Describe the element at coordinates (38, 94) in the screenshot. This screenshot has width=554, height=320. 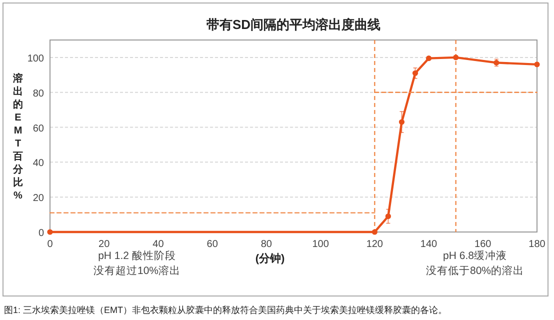
I see `y-tick-label: 80` at that location.